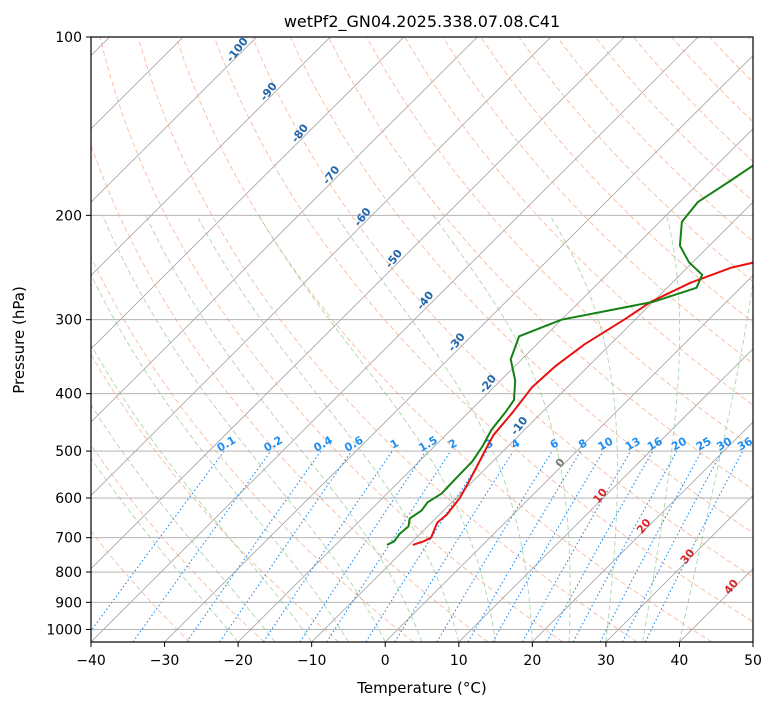 The image size is (775, 708). What do you see at coordinates (64, 630) in the screenshot?
I see `y-tick-label: 1000` at bounding box center [64, 630].